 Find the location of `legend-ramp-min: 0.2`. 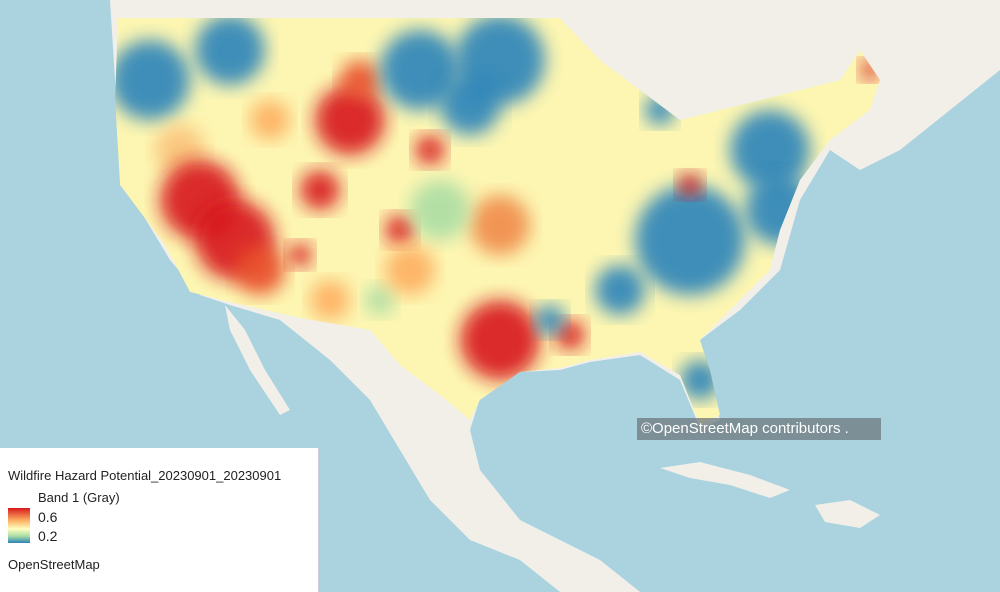

legend-ramp-min: 0.2 is located at coordinates (48, 536).